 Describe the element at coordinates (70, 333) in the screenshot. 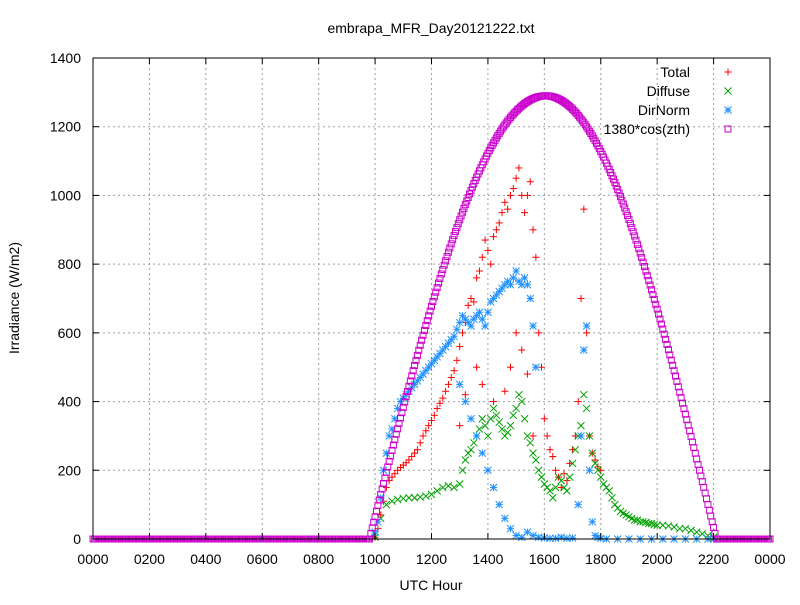

I see `y-tick-label: 600` at that location.